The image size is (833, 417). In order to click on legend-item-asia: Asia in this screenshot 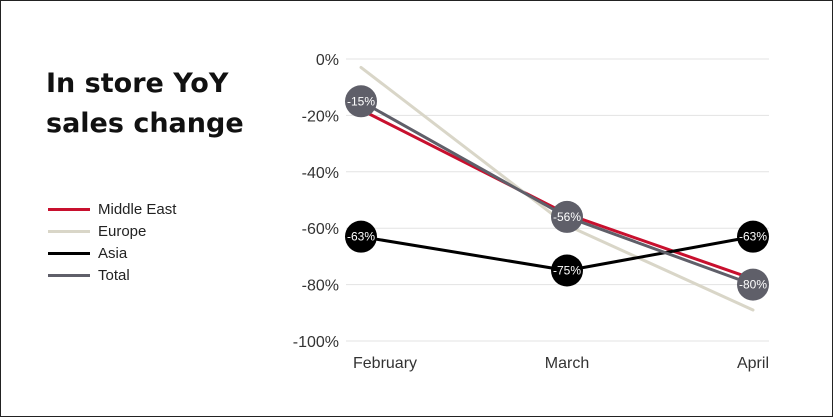, I will do `click(112, 253)`.